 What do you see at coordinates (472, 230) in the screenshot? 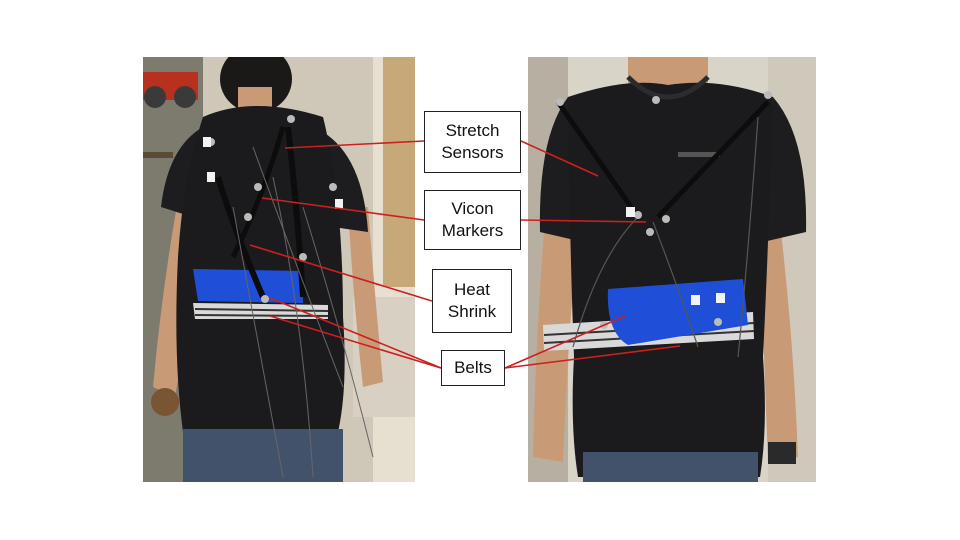
I see `vicon-markers-label-line2: Markers` at bounding box center [472, 230].